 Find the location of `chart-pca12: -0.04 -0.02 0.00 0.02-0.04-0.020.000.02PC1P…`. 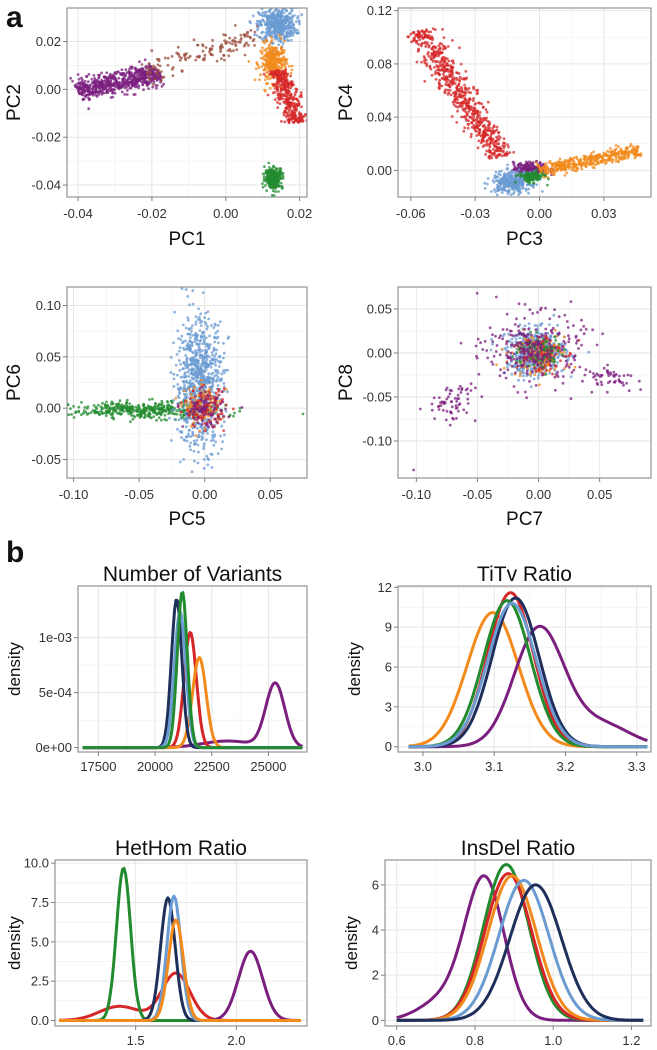

chart-pca12: -0.04 -0.02 0.00 0.02-0.04-0.020.000.02PC1P… is located at coordinates (158, 128).